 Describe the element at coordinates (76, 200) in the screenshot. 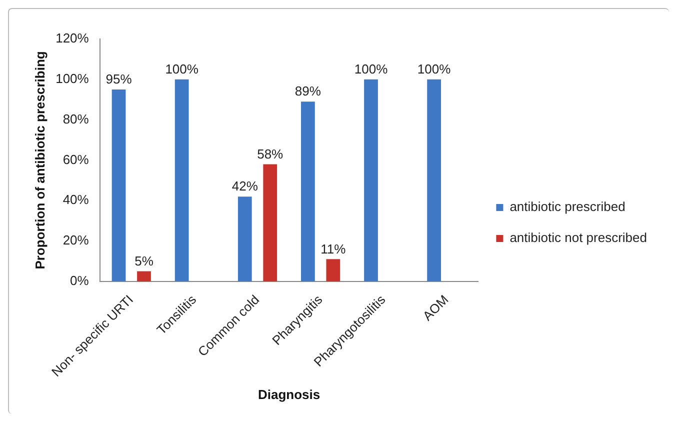

I see `y-tick-label: 40%` at that location.